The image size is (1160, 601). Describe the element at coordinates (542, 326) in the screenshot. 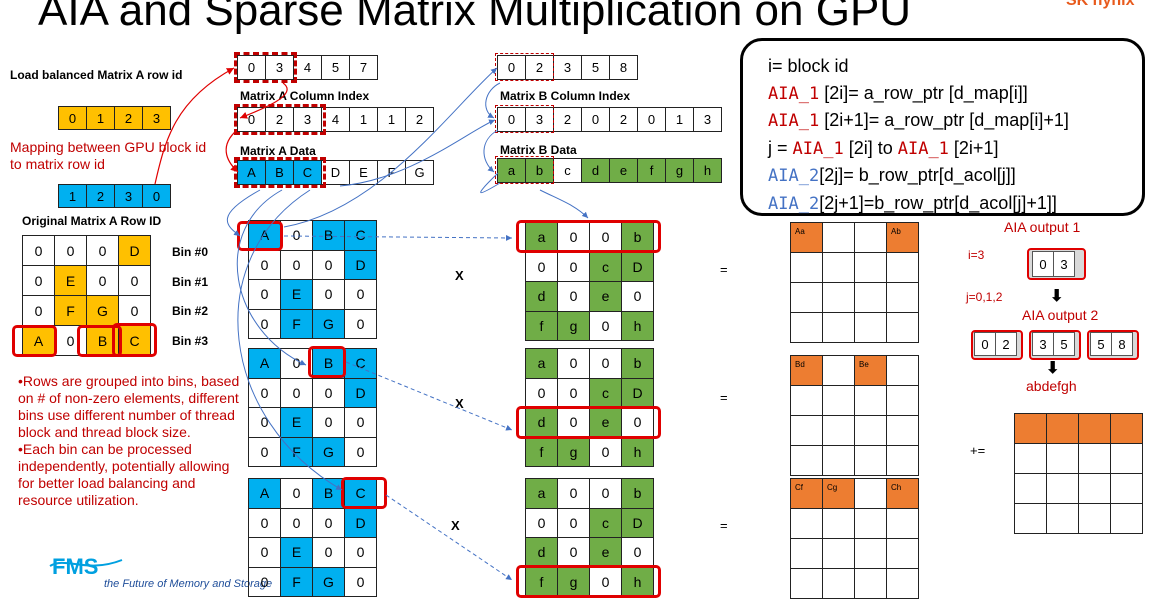

I see `matrix-cell: f` at that location.